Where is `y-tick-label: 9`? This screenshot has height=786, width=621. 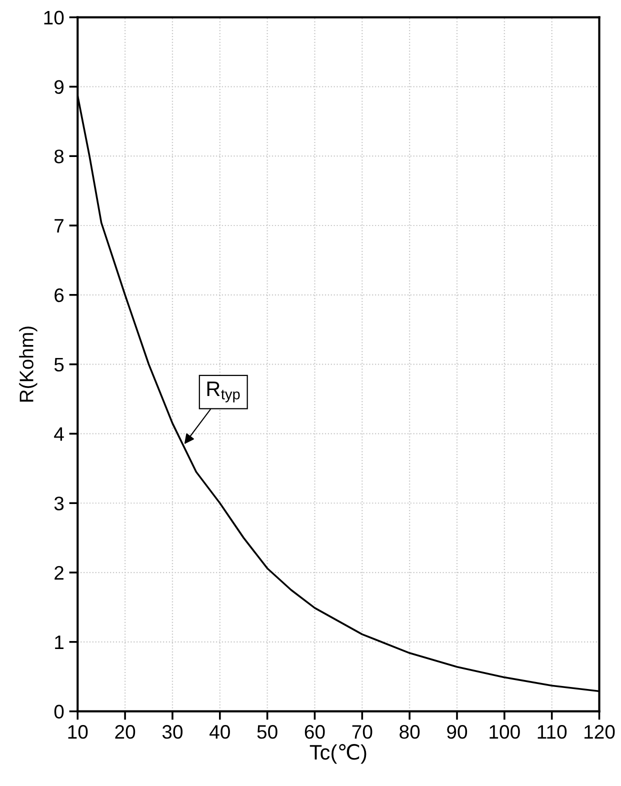
y-tick-label: 9 is located at coordinates (59, 87).